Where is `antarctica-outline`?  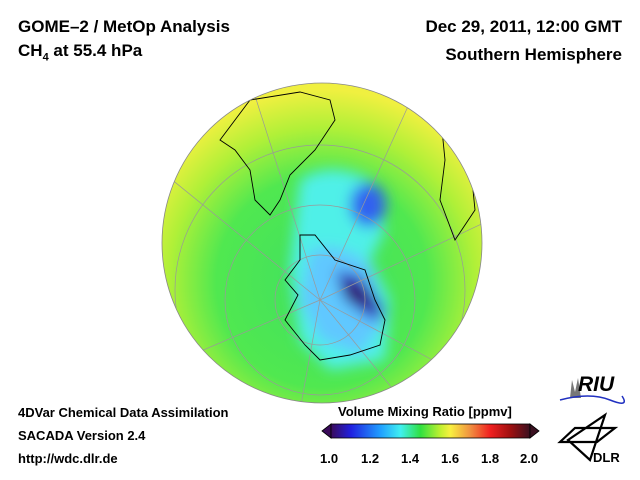 antarctica-outline is located at coordinates (335, 297).